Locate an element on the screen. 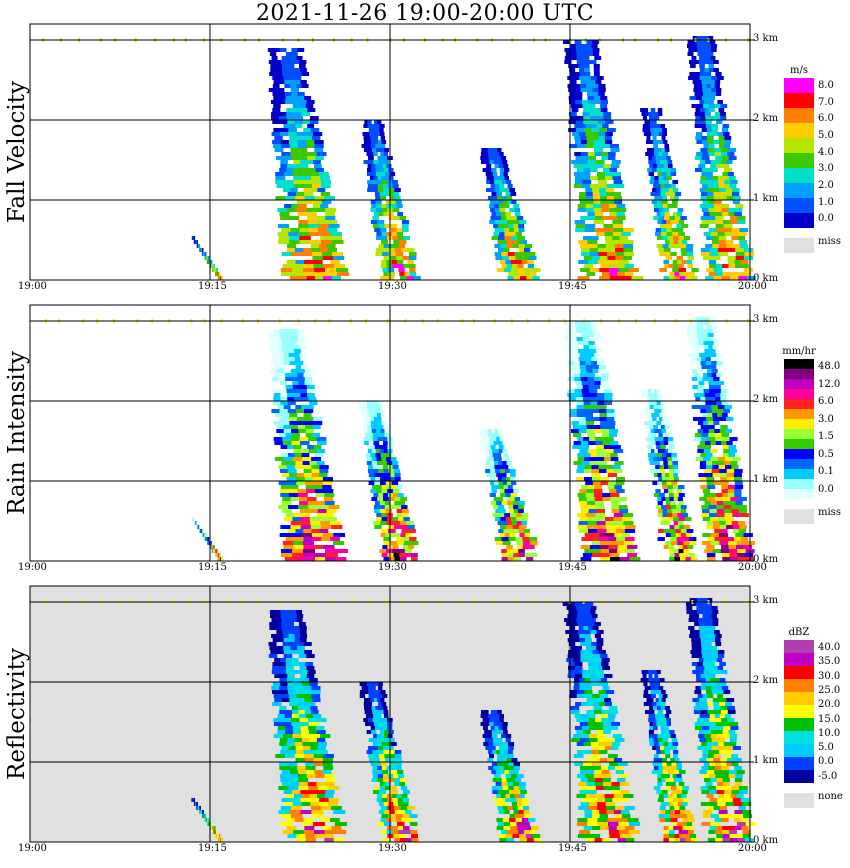 This screenshot has height=868, width=850. colorbar-miss-label: miss is located at coordinates (829, 241).